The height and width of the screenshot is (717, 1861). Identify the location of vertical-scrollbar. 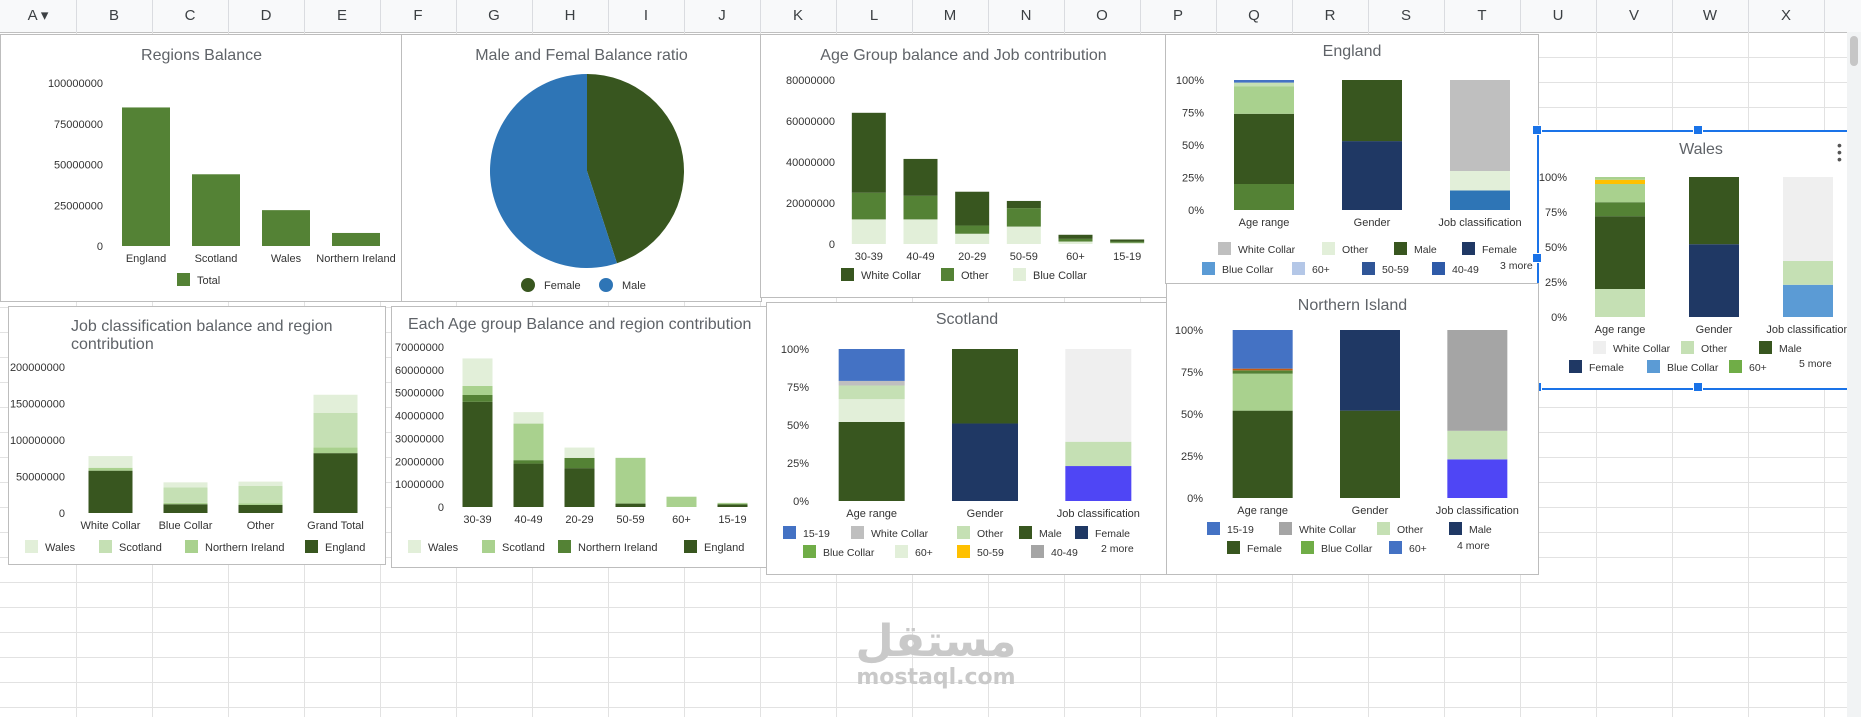
(1854, 374).